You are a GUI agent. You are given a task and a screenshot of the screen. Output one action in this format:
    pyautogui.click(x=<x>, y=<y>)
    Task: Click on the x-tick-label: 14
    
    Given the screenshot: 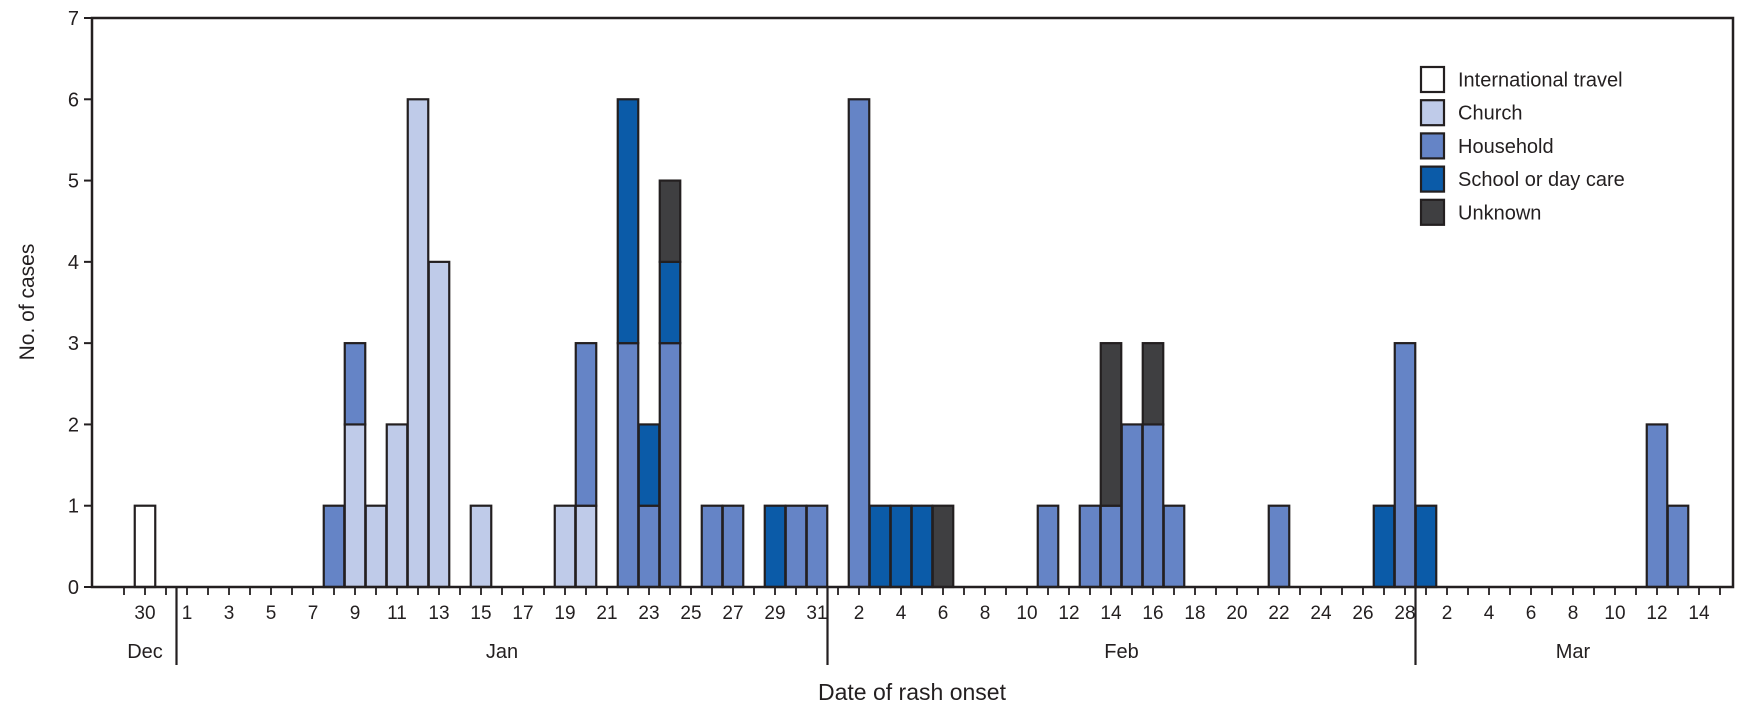 What is the action you would take?
    pyautogui.click(x=1111, y=613)
    